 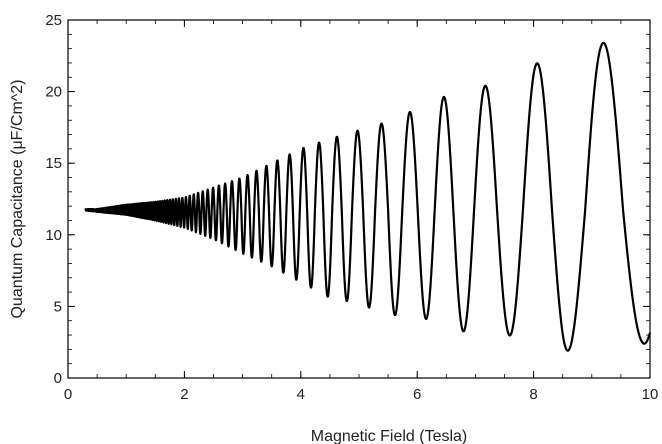 What do you see at coordinates (184, 394) in the screenshot?
I see `x-tick-label: 2` at bounding box center [184, 394].